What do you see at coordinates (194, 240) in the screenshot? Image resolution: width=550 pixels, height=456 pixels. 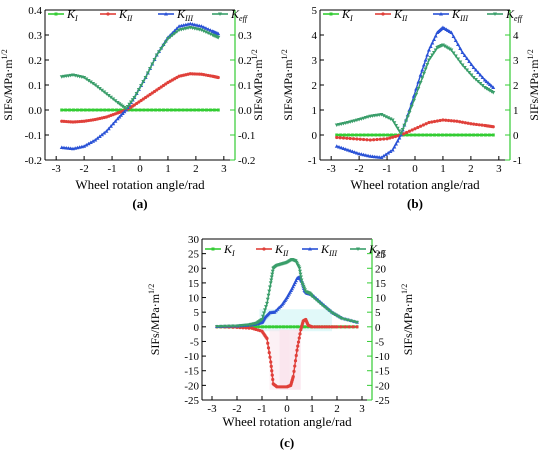 I see `y-tick-label: 30` at bounding box center [194, 240].